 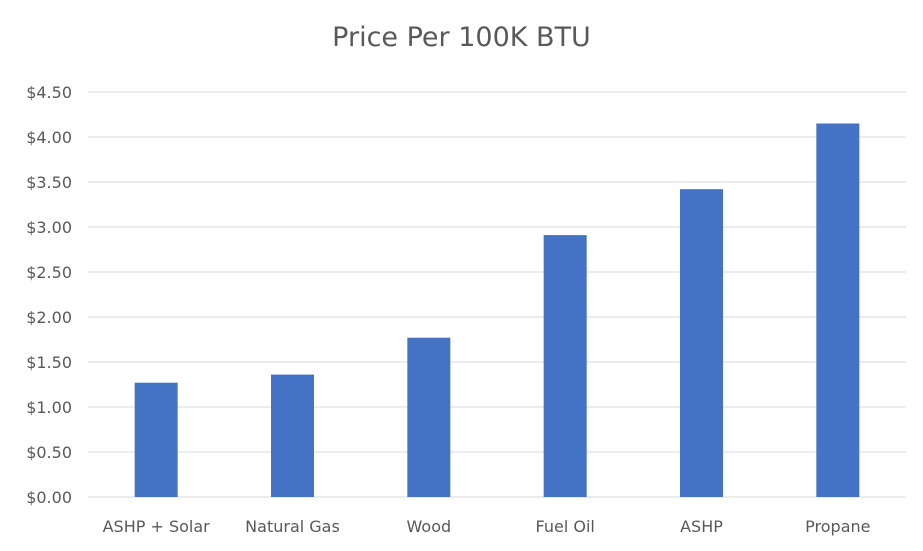 What do you see at coordinates (49, 362) in the screenshot?
I see `y-tick-label: $1.50` at bounding box center [49, 362].